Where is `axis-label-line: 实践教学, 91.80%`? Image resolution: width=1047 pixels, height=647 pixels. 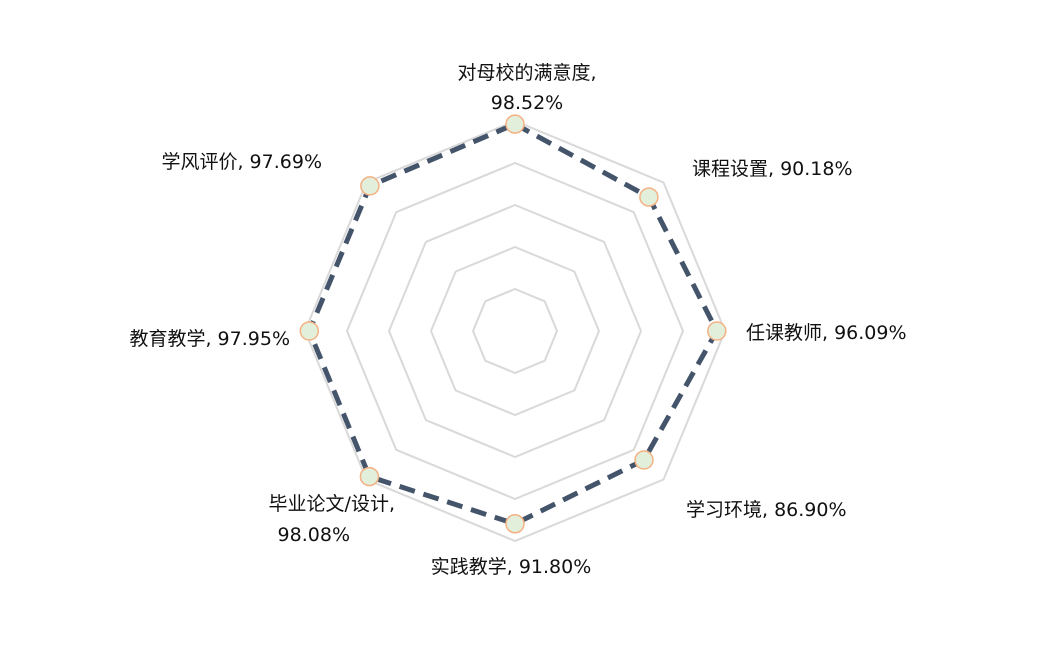
axis-label-line: 实践教学, 91.80% is located at coordinates (511, 567).